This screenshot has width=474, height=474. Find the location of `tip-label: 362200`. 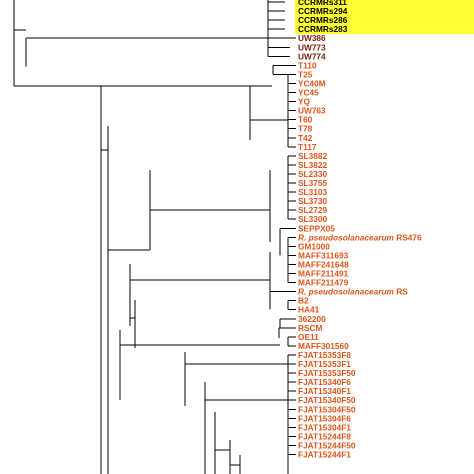

tip-label: 362200 is located at coordinates (312, 319).